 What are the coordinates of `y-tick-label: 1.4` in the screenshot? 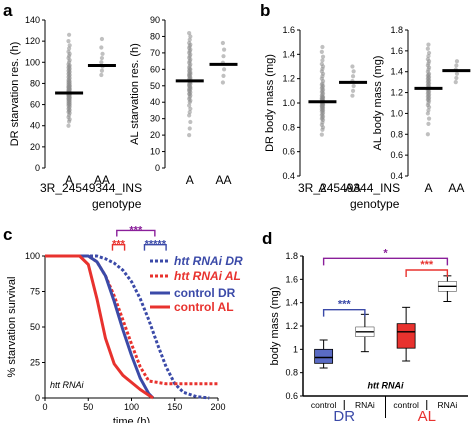 It's located at (396, 72).